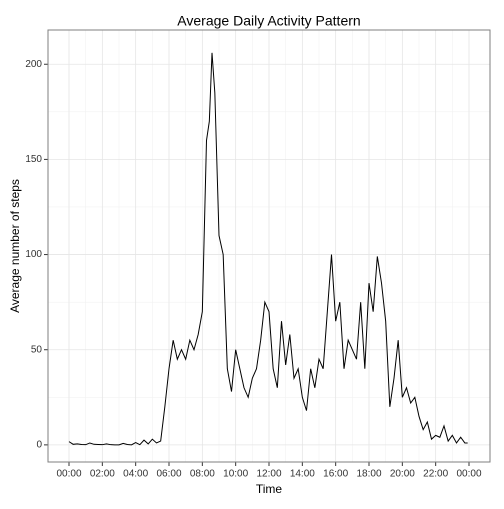  What do you see at coordinates (202, 474) in the screenshot?
I see `x-tick-label: 08:00` at bounding box center [202, 474].